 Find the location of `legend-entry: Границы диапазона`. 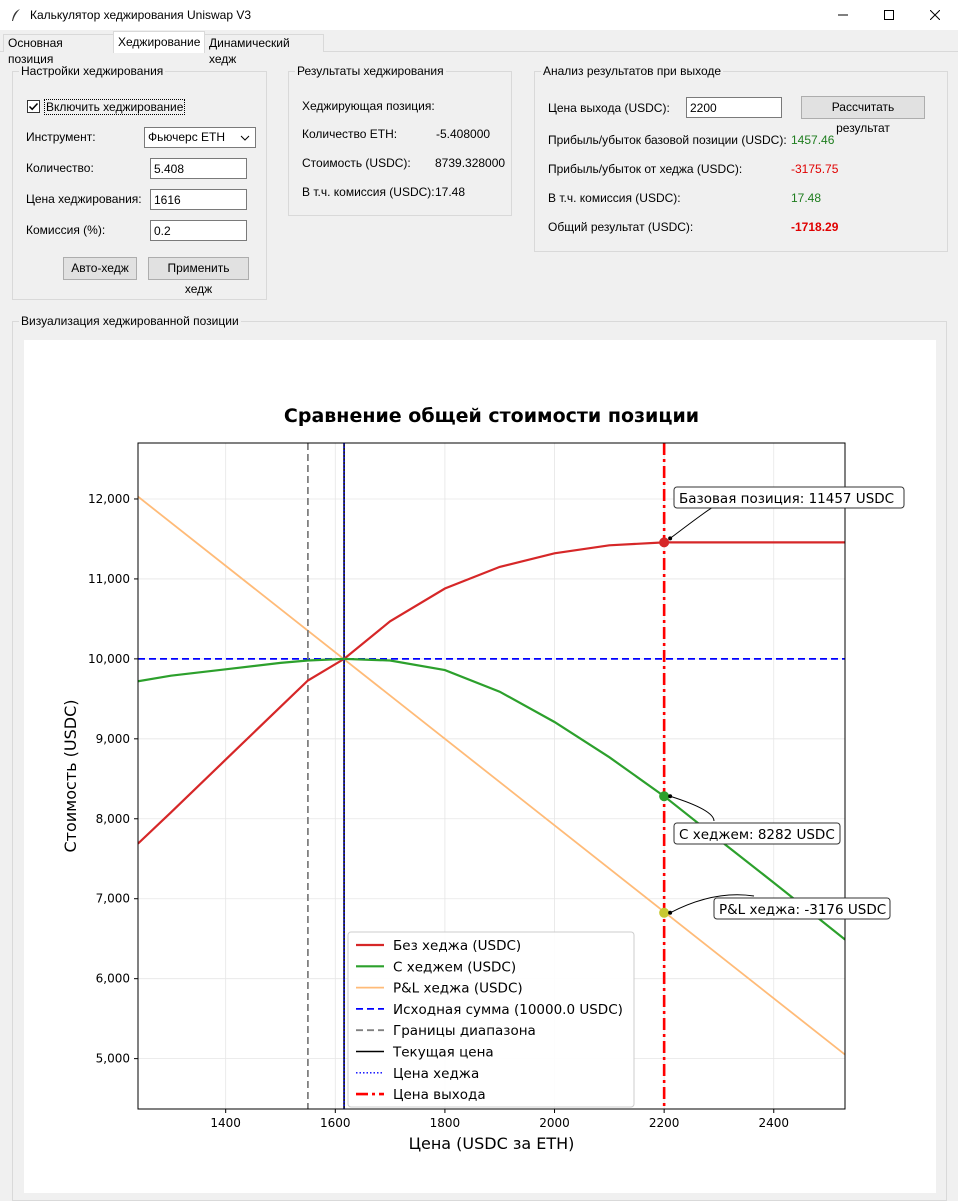

legend-entry: Границы диапазона is located at coordinates (464, 1031).